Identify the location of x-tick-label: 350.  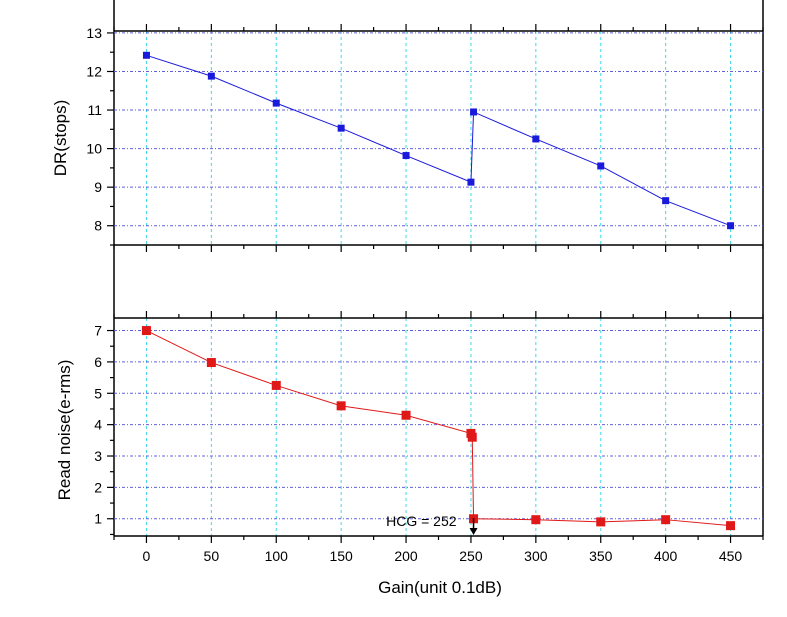
(601, 556).